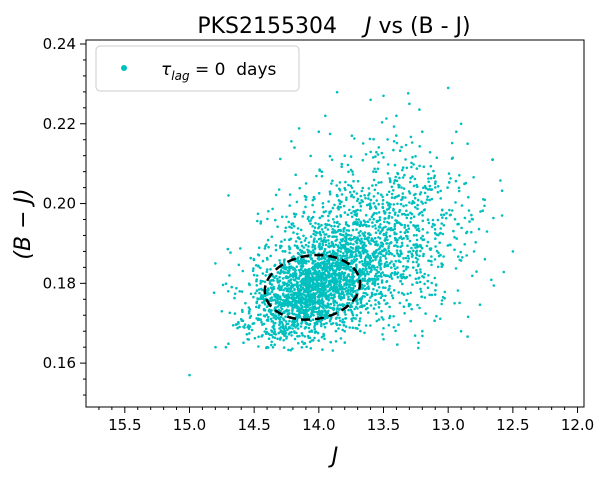 This screenshot has height=478, width=600. What do you see at coordinates (197, 68) in the screenshot?
I see `legend: τlag = 0 days` at bounding box center [197, 68].